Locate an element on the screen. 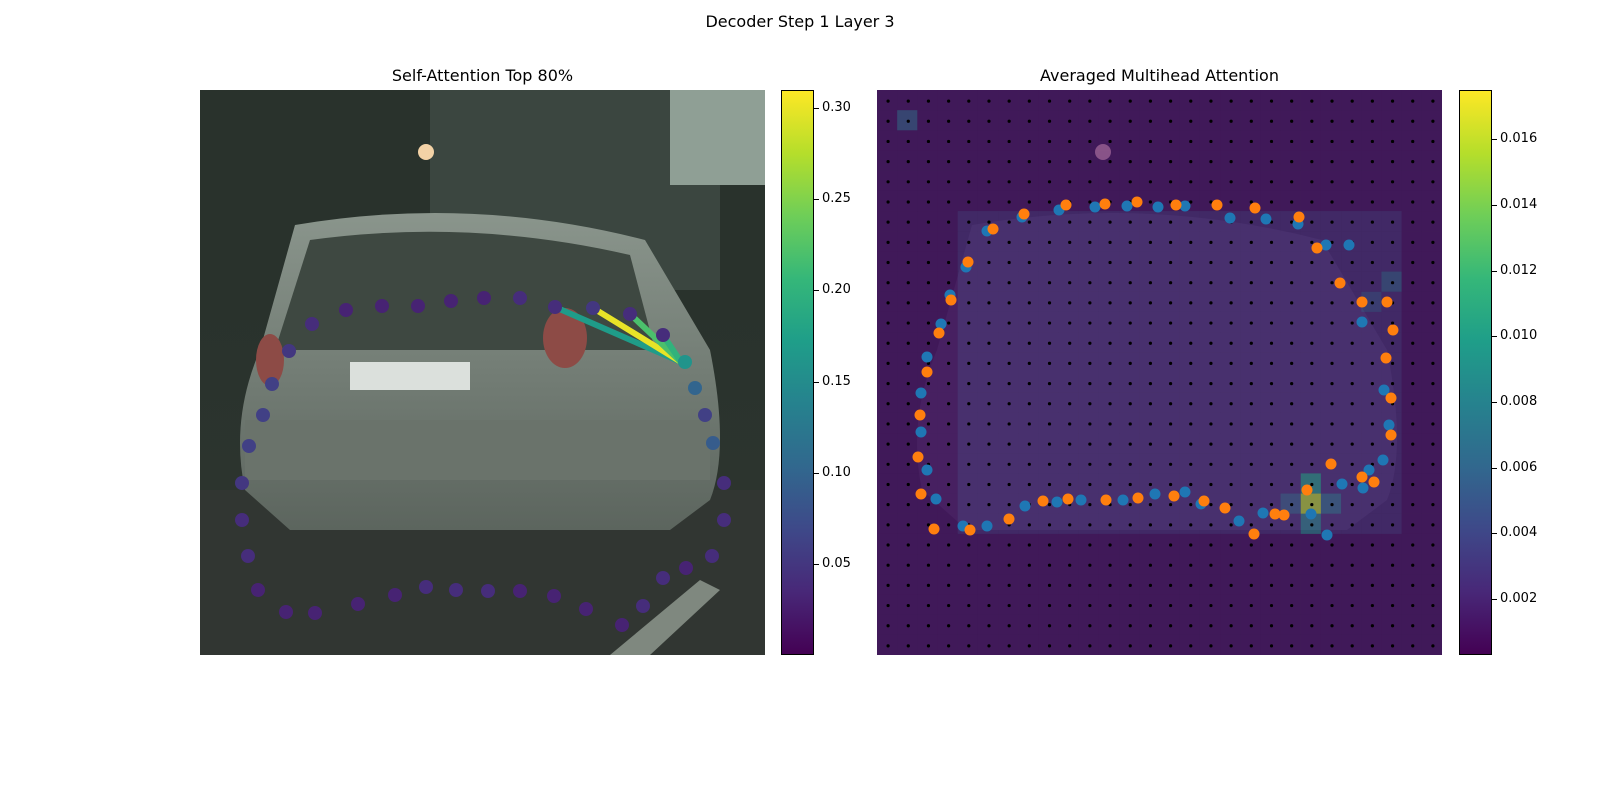 This screenshot has height=800, width=1600. left-panel-title: Self-Attention Top 80% is located at coordinates (482, 75).